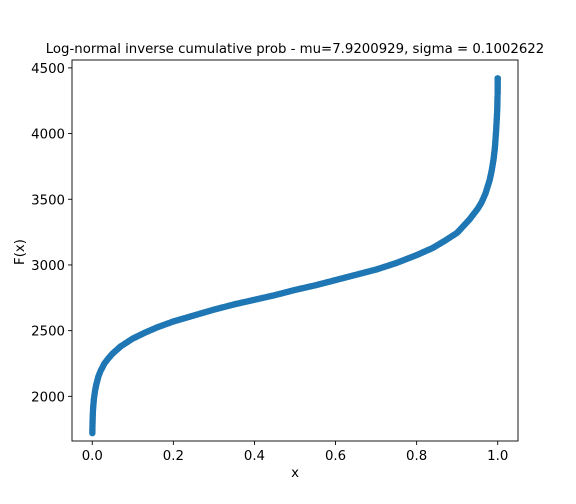 This screenshot has width=576, height=504. Describe the element at coordinates (173, 456) in the screenshot. I see `x-tick-label: 0.2` at that location.